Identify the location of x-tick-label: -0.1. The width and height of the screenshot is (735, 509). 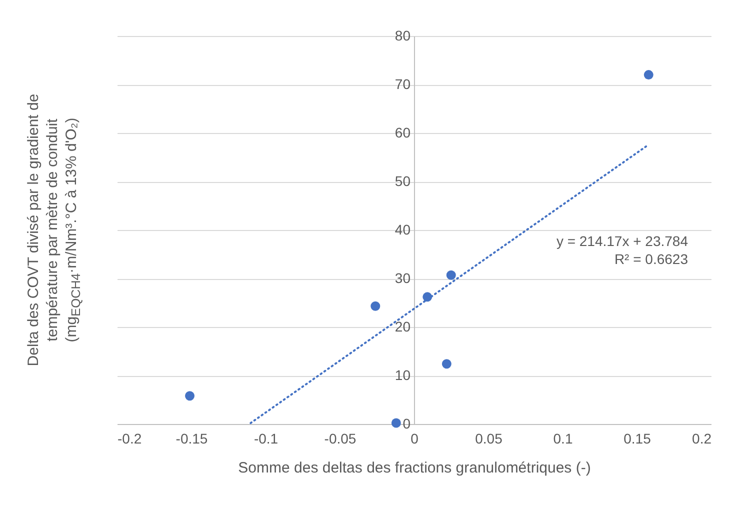
(266, 438).